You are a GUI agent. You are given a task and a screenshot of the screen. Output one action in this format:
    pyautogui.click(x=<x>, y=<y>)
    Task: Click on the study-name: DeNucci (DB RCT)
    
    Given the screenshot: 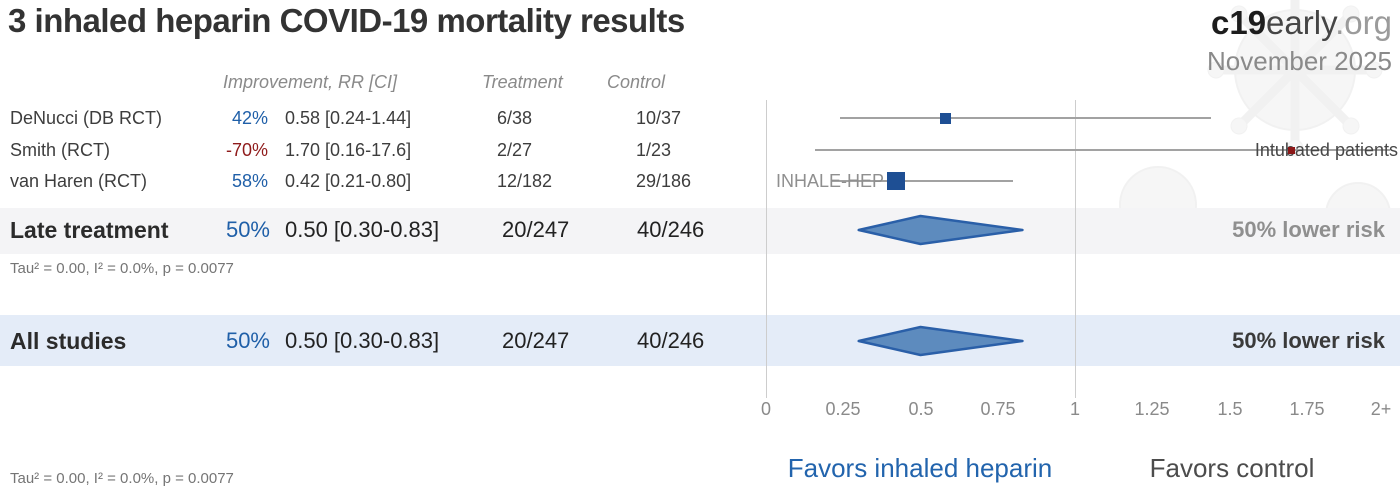 What is the action you would take?
    pyautogui.click(x=86, y=118)
    